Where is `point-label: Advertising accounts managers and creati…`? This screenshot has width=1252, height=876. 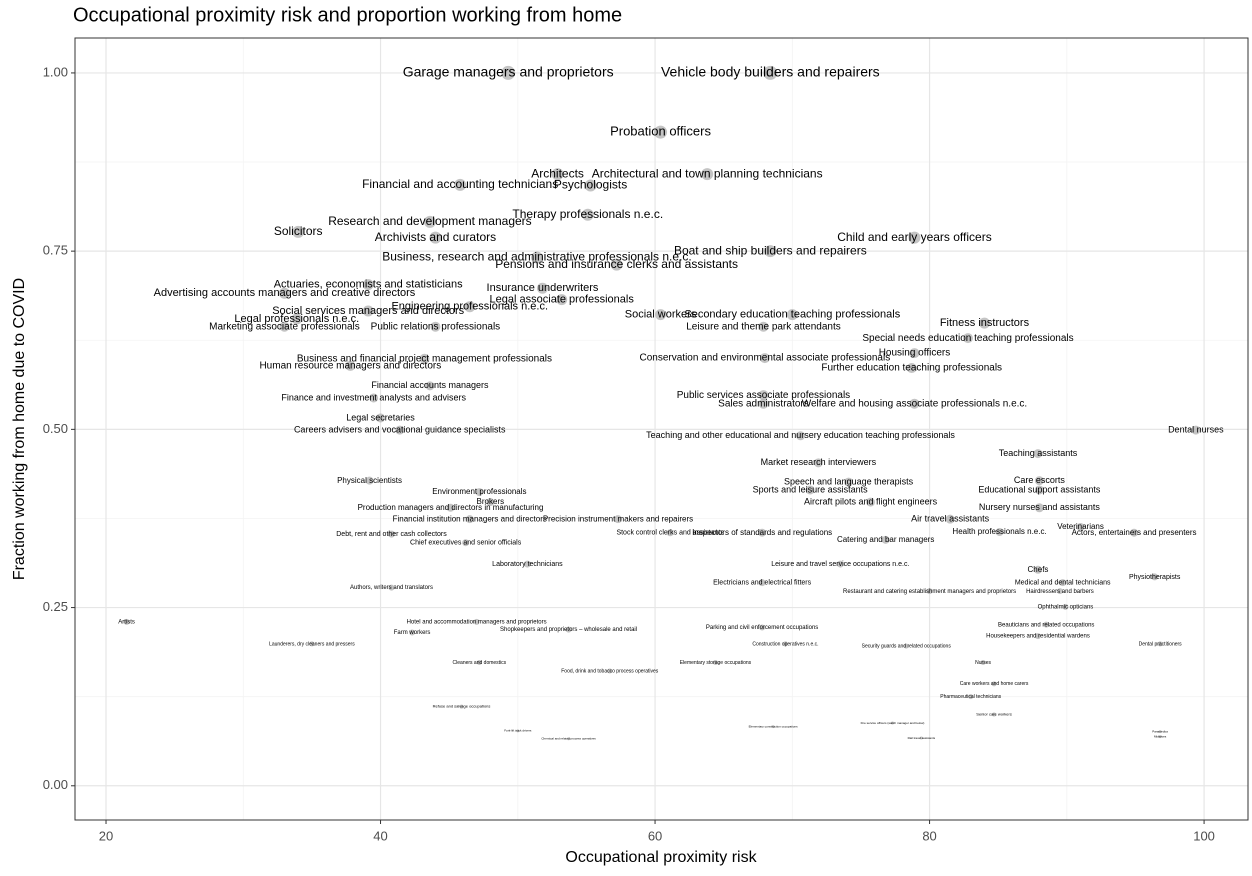
point-label: Advertising accounts managers and creati… is located at coordinates (285, 293).